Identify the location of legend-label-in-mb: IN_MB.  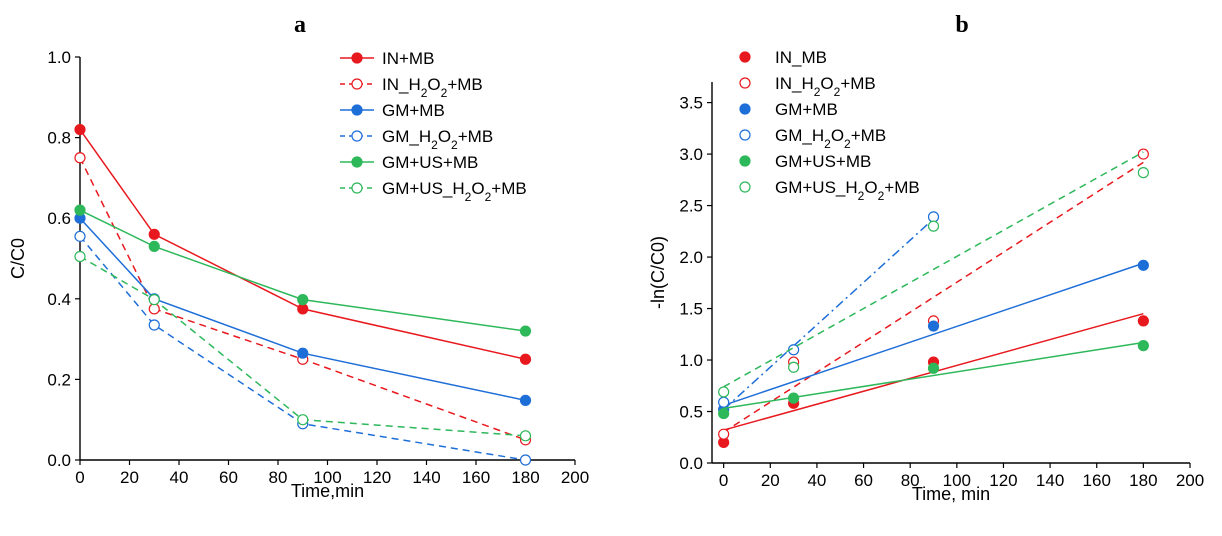
(801, 57).